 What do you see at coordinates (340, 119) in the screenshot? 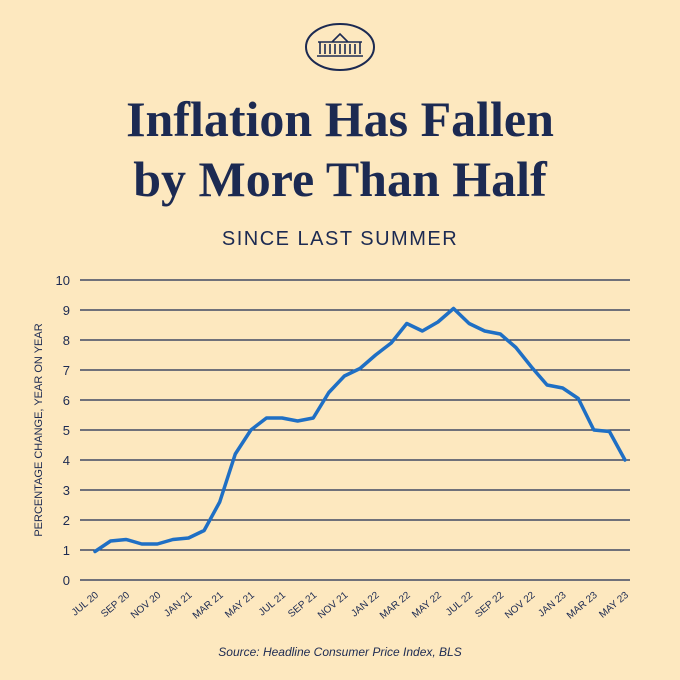
I see `chart-title: Inflation Has Fallen` at bounding box center [340, 119].